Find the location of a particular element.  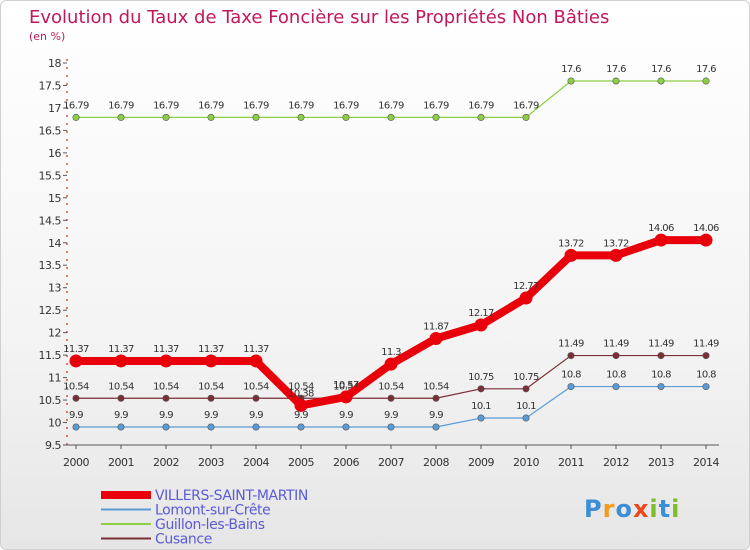

y-tick-label: 17.5 is located at coordinates (50, 85).